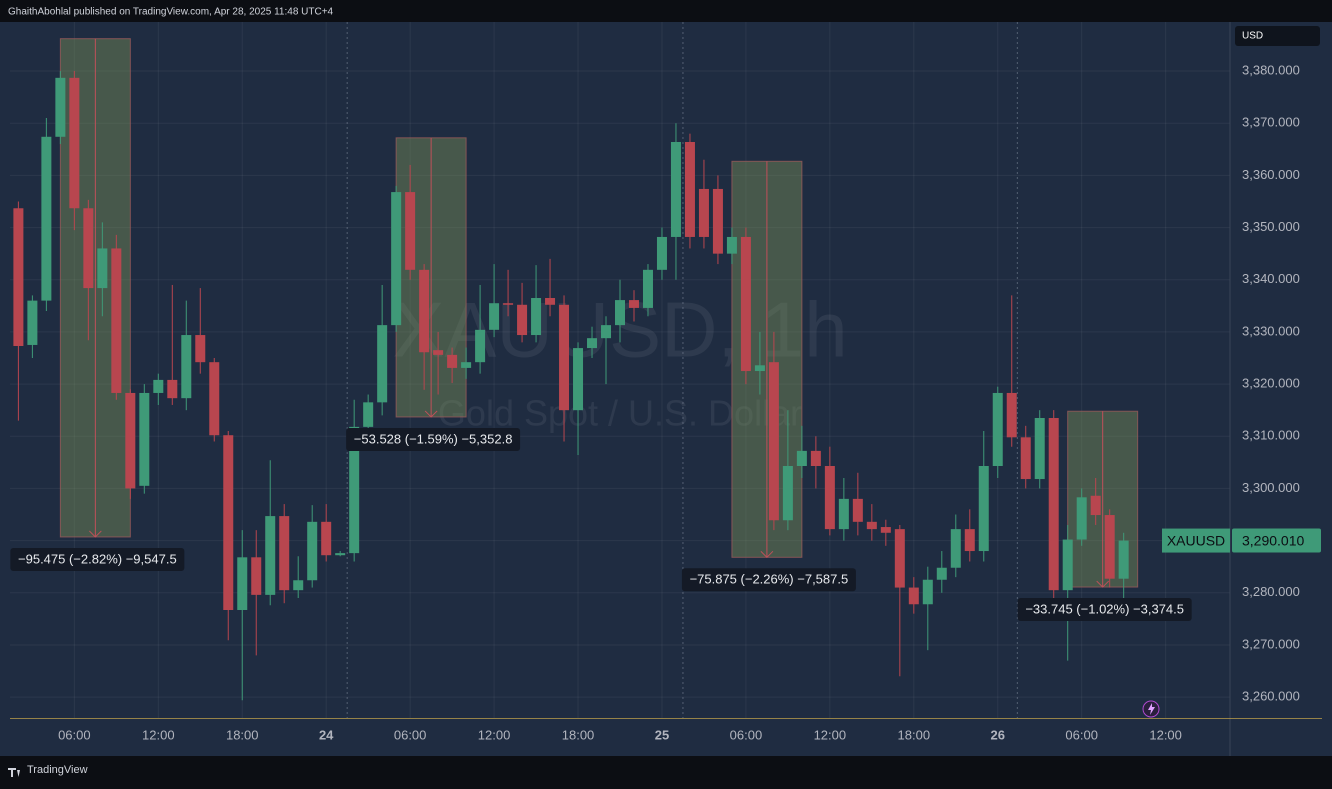 The height and width of the screenshot is (789, 1332). What do you see at coordinates (57, 770) in the screenshot?
I see `footer-brand: TradingView` at bounding box center [57, 770].